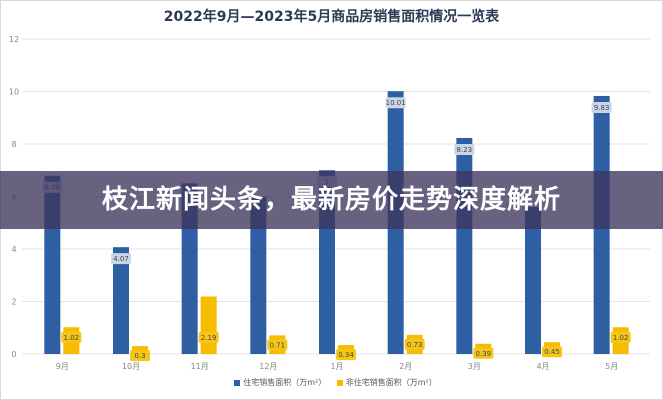  Describe the element at coordinates (331, 382) in the screenshot. I see `legend: 住宅销售面积（万m²） 非住宅销售面积（万m²）` at that location.